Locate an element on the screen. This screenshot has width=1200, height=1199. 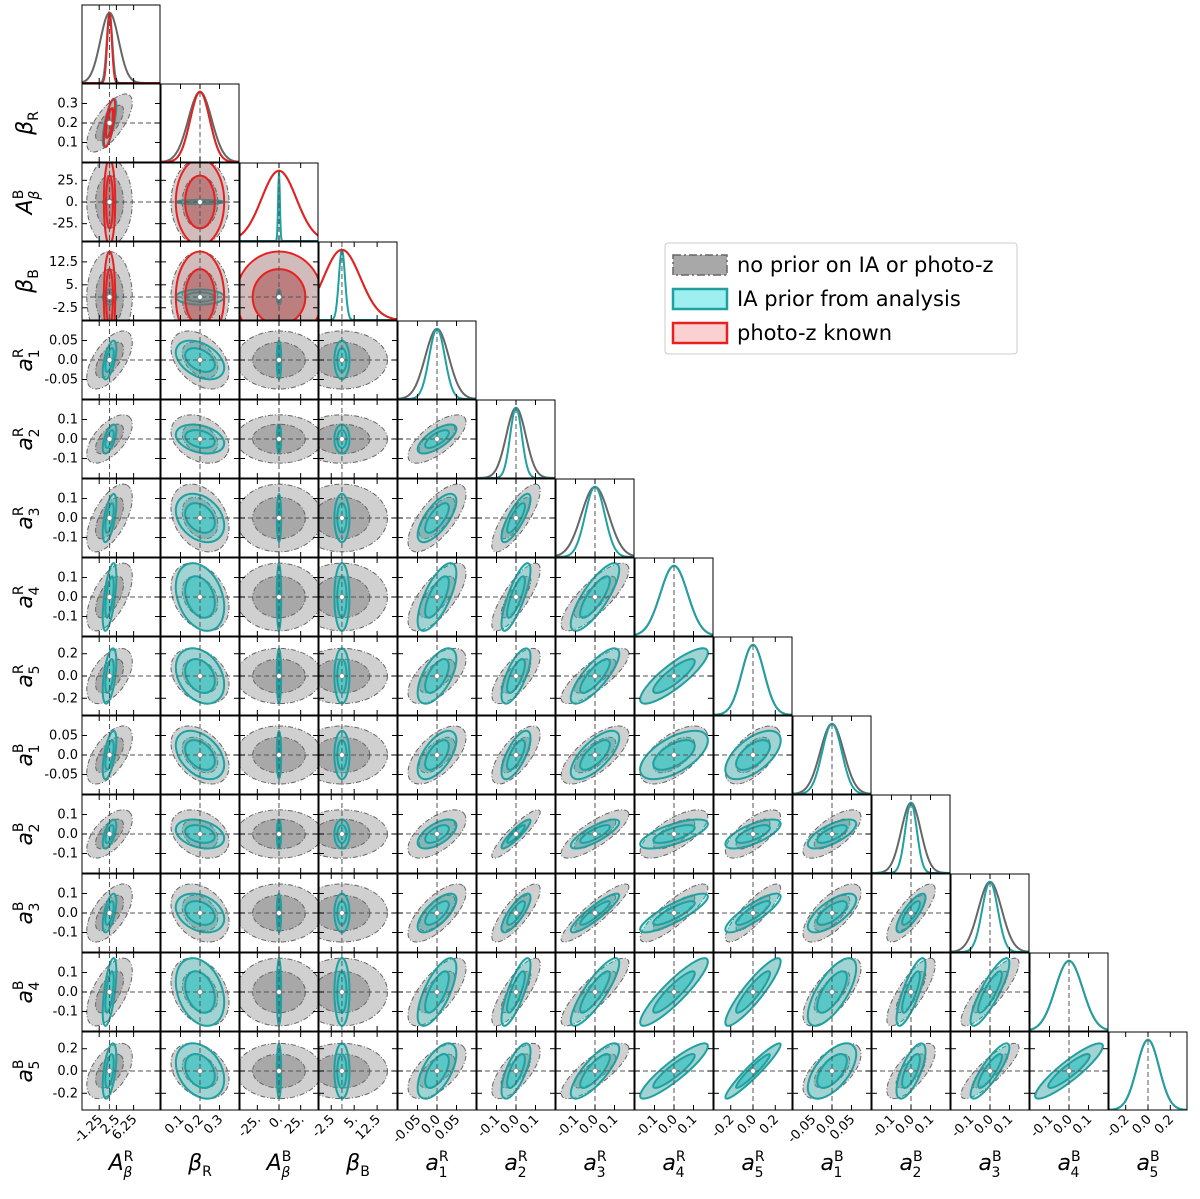
label-sub: 2 is located at coordinates (35, 432).